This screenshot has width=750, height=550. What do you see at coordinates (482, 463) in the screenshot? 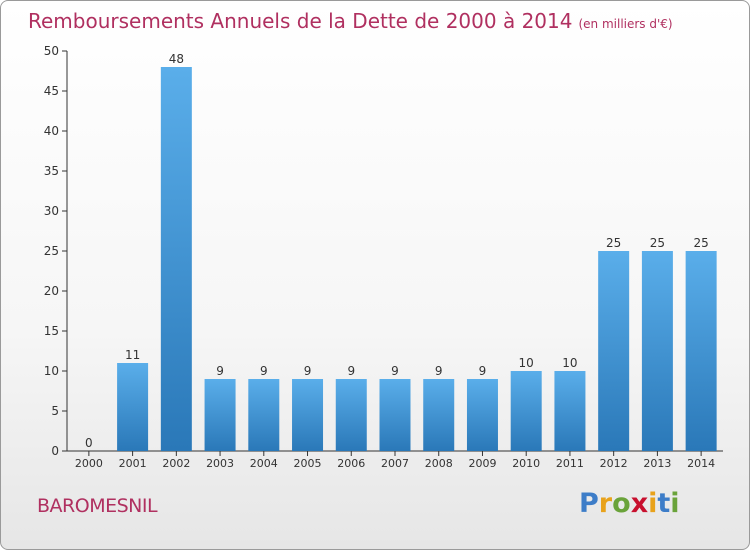
I see `x-tick-label: 2009` at bounding box center [482, 463].